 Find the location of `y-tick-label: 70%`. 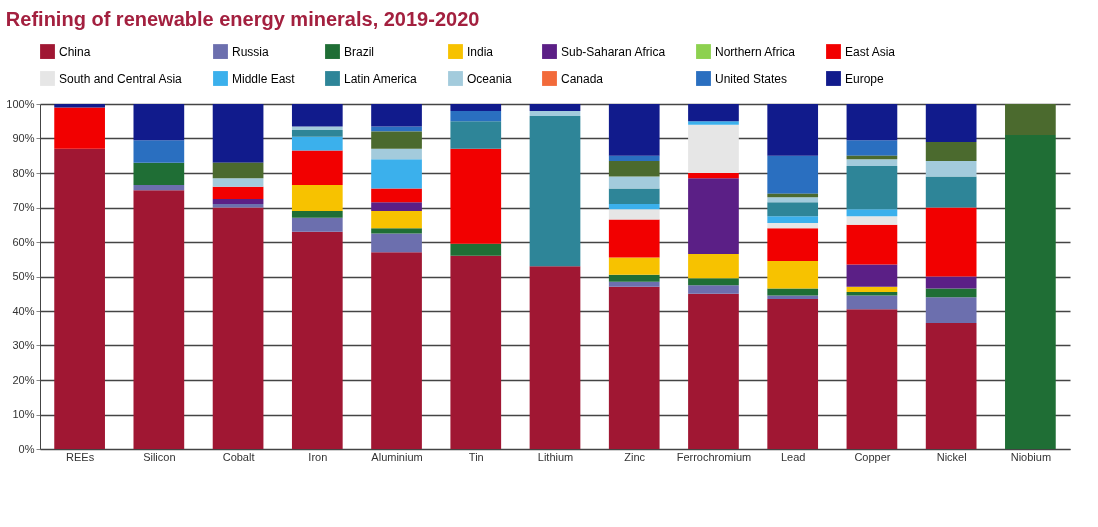

y-tick-label: 70% is located at coordinates (23, 207).